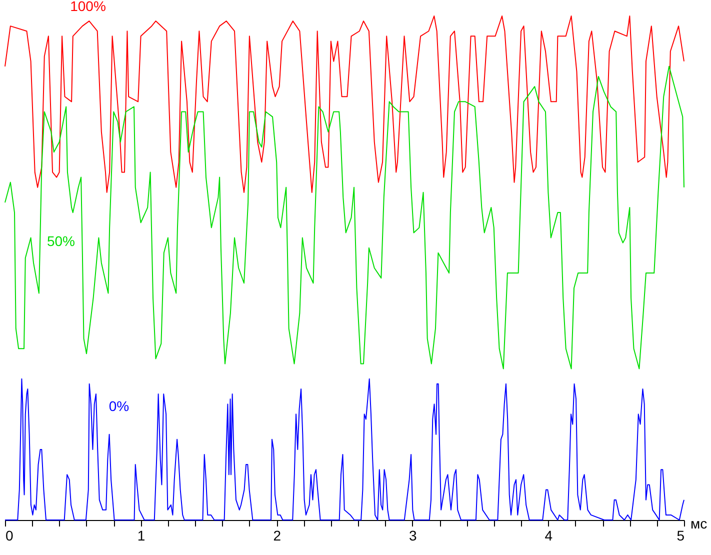 The width and height of the screenshot is (711, 555). I want to click on x-tick-label: 1, so click(141, 536).